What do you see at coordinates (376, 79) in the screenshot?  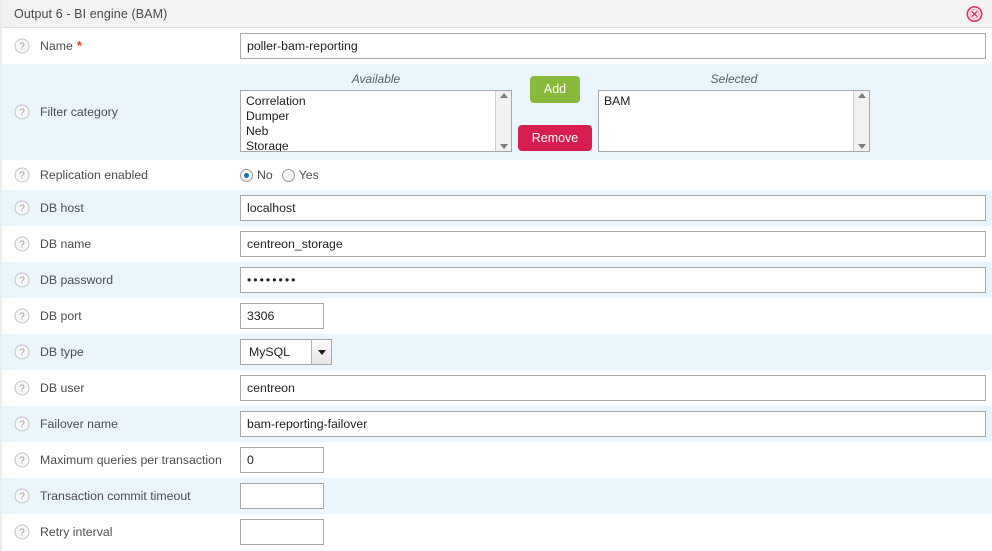 I see `available-caption: Available` at bounding box center [376, 79].